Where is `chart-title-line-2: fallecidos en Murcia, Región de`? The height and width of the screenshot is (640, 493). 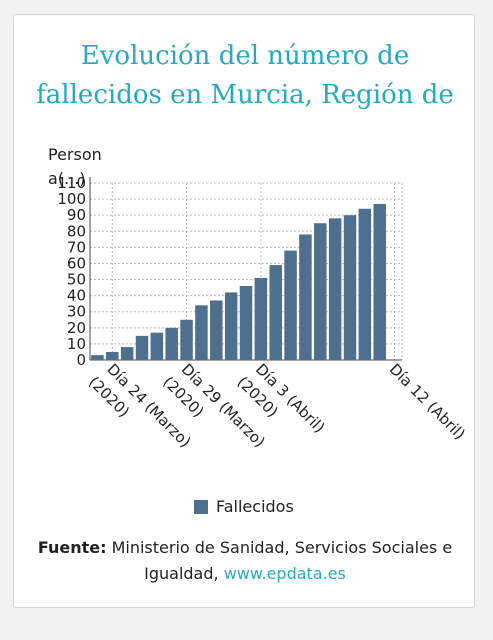
chart-title-line-2: fallecidos en Murcia, Región de is located at coordinates (245, 95).